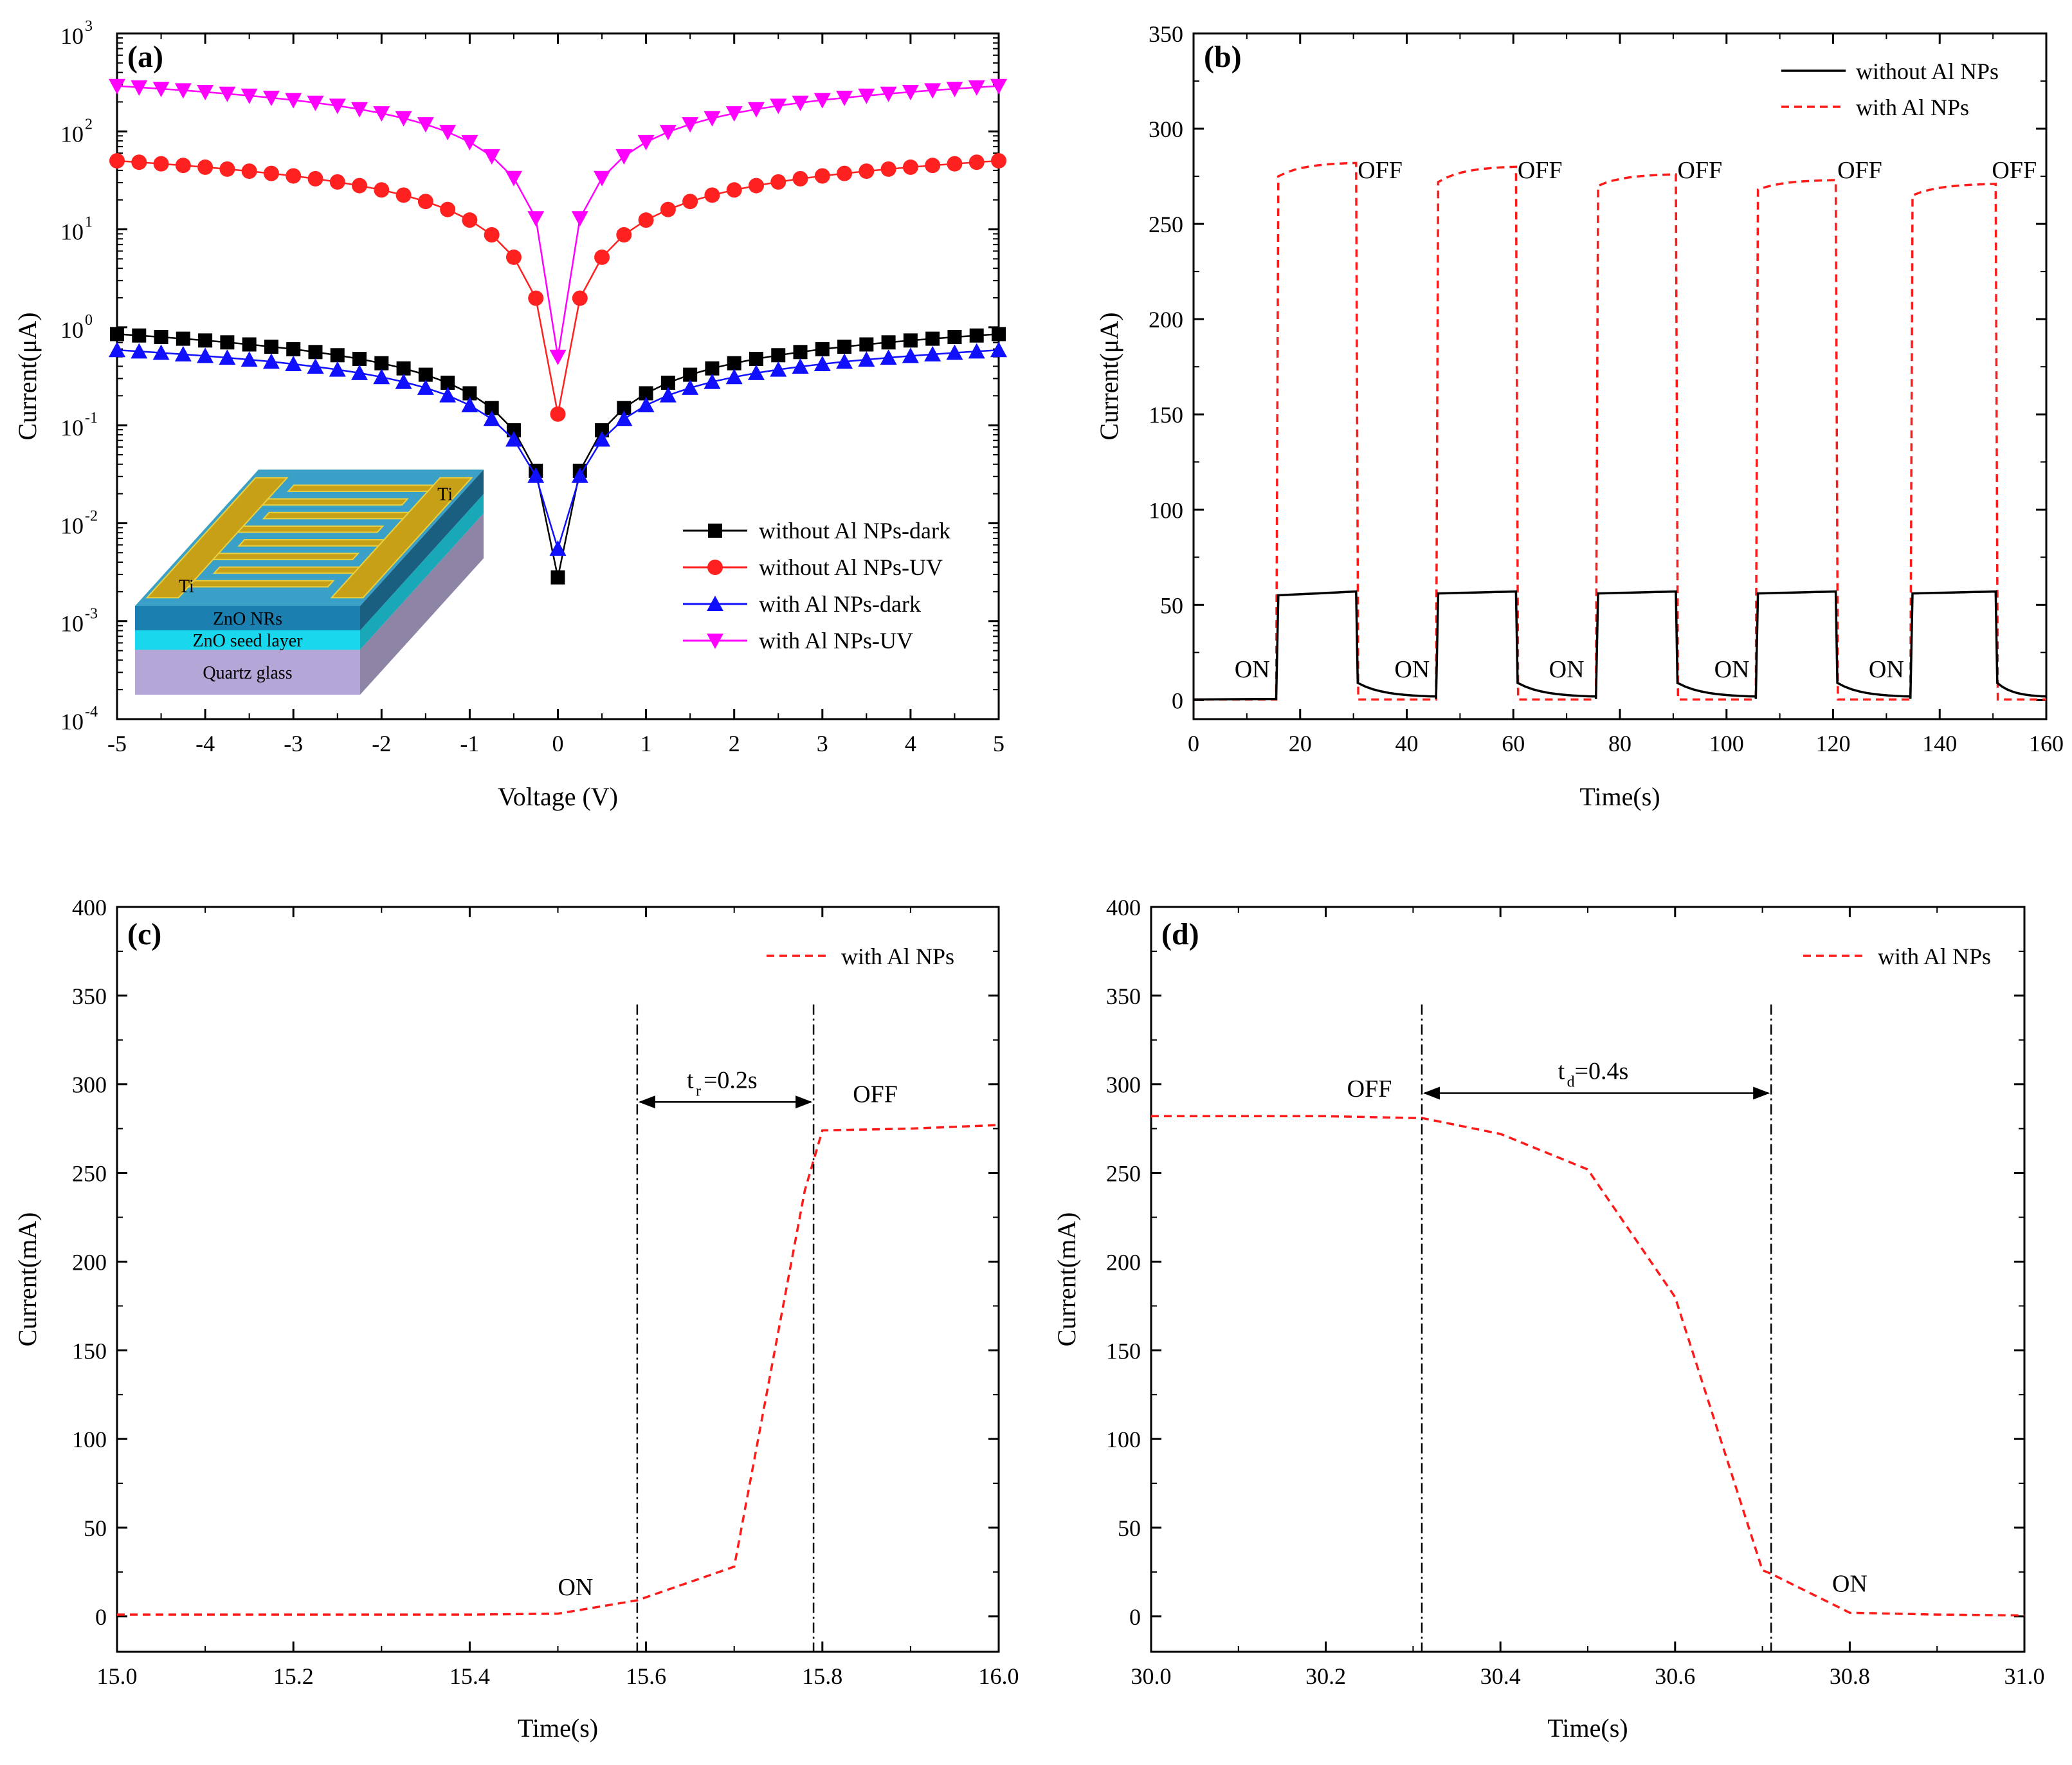  I want to click on x-tick-label-a: 1, so click(646, 743).